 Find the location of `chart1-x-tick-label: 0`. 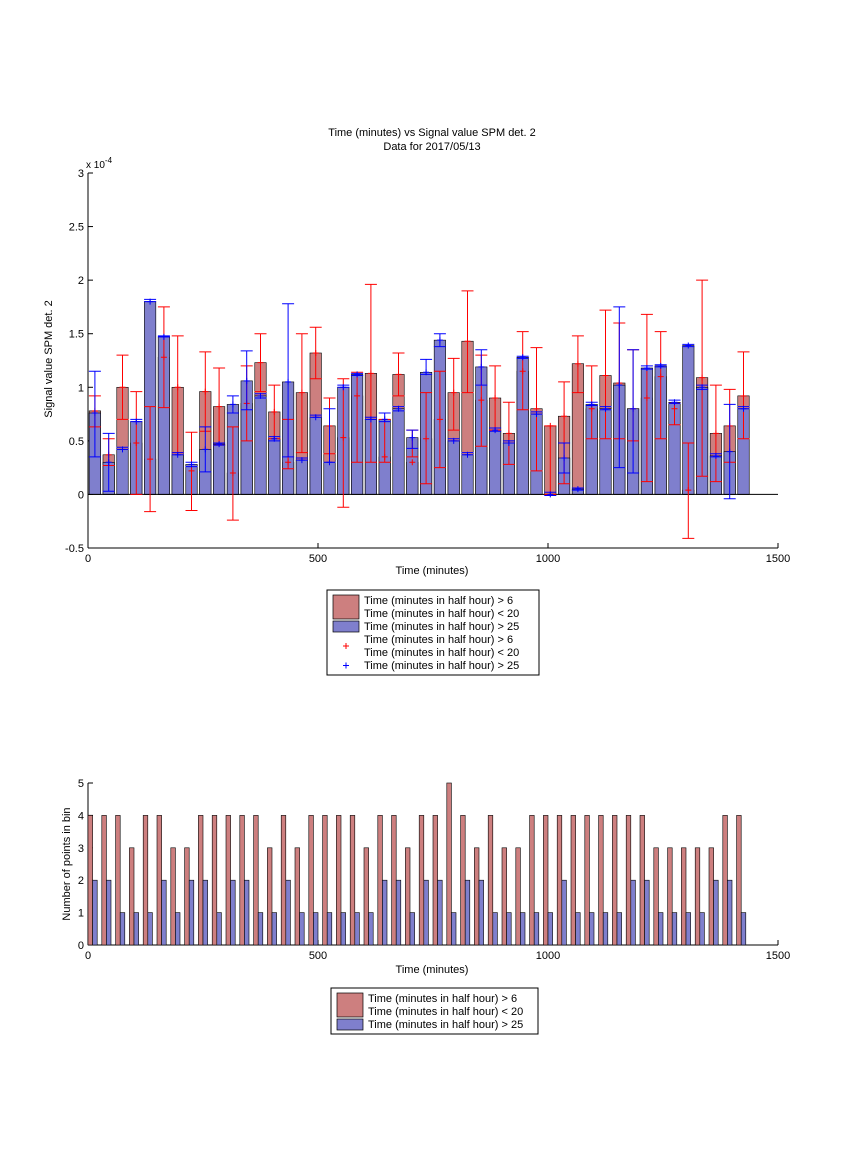

chart1-x-tick-label: 0 is located at coordinates (88, 559).